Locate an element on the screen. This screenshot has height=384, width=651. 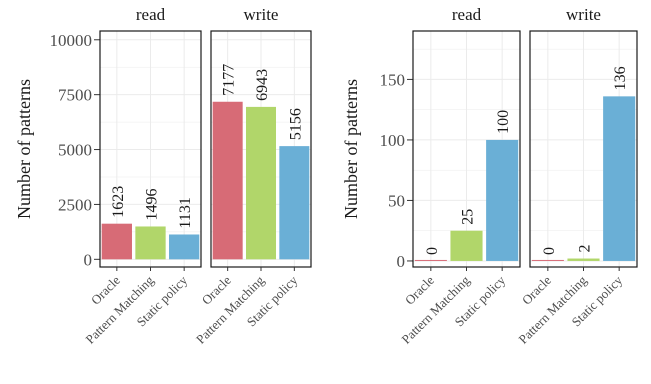
chart1-write-bar-oracle is located at coordinates (227, 180).